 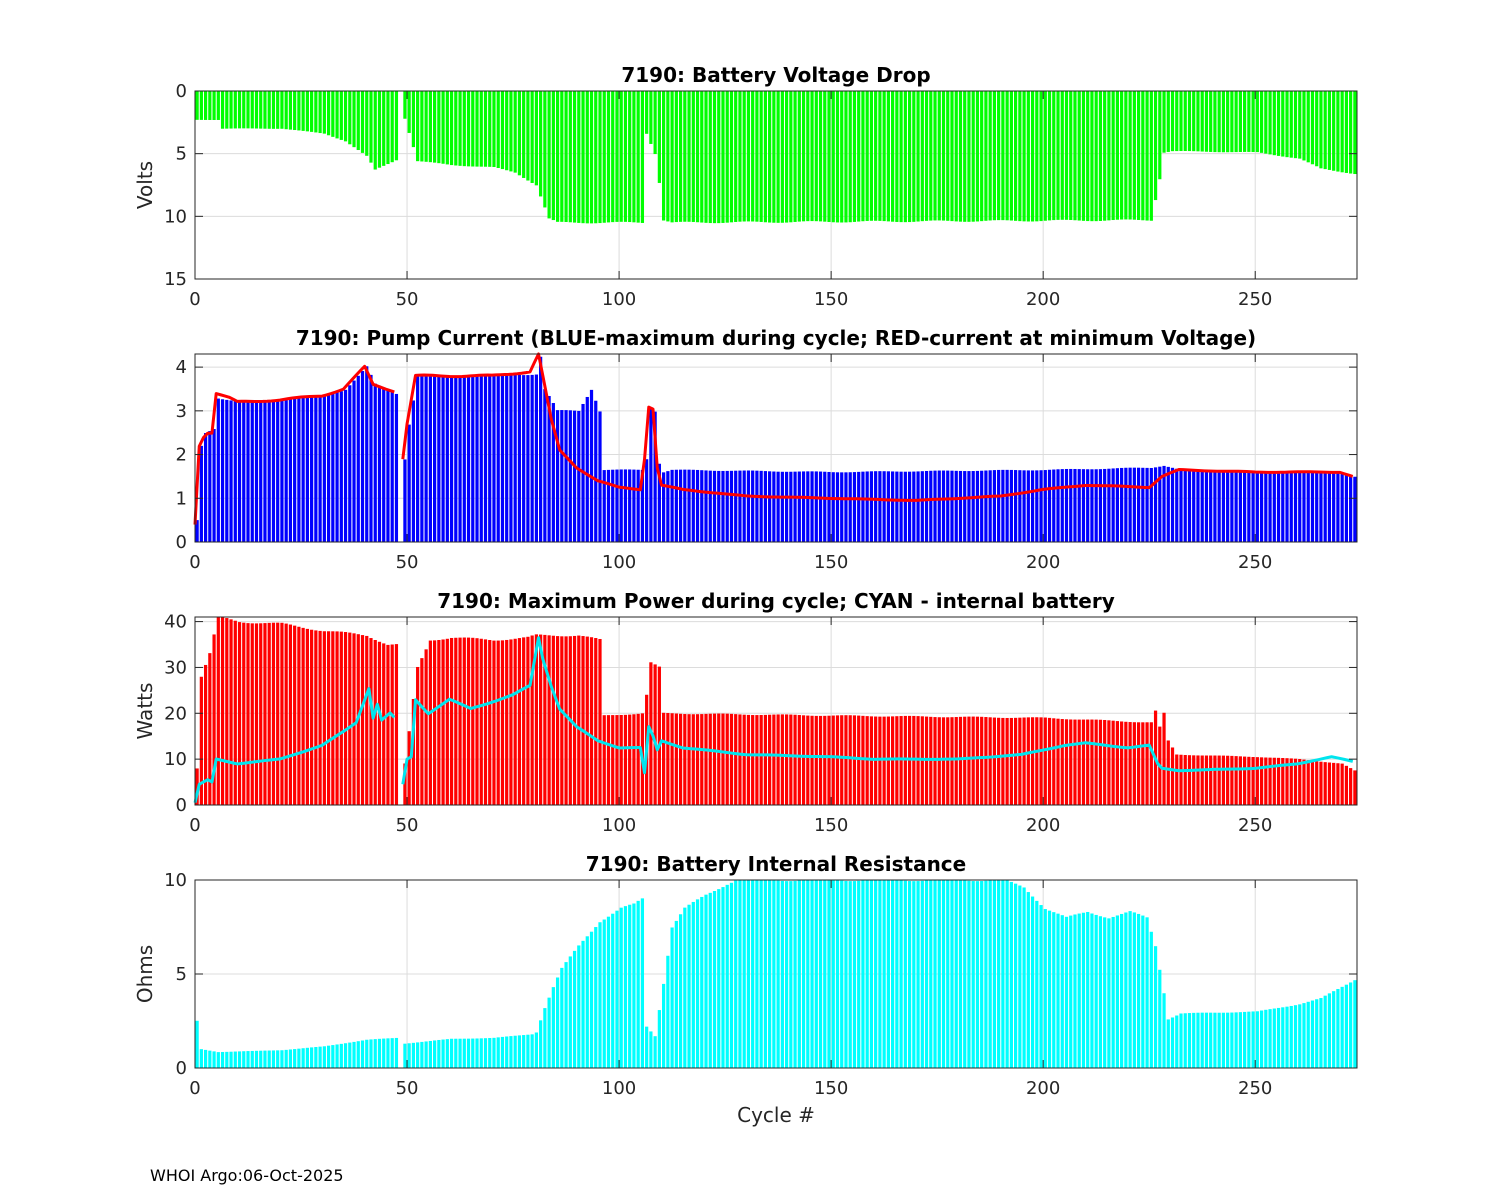 What do you see at coordinates (145, 711) in the screenshot?
I see `y-axis-label: Watts` at bounding box center [145, 711].